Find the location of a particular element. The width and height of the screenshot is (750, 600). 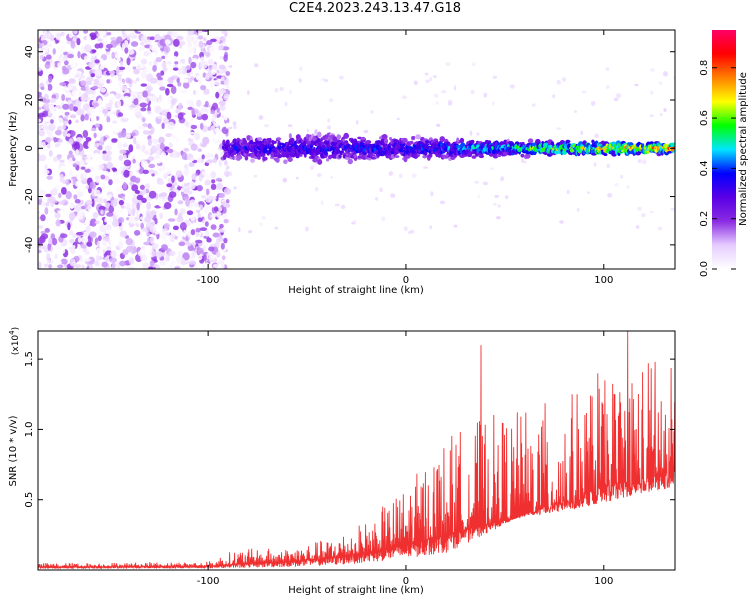

spectrogram-ytick-label: -20 is located at coordinates (29, 196).